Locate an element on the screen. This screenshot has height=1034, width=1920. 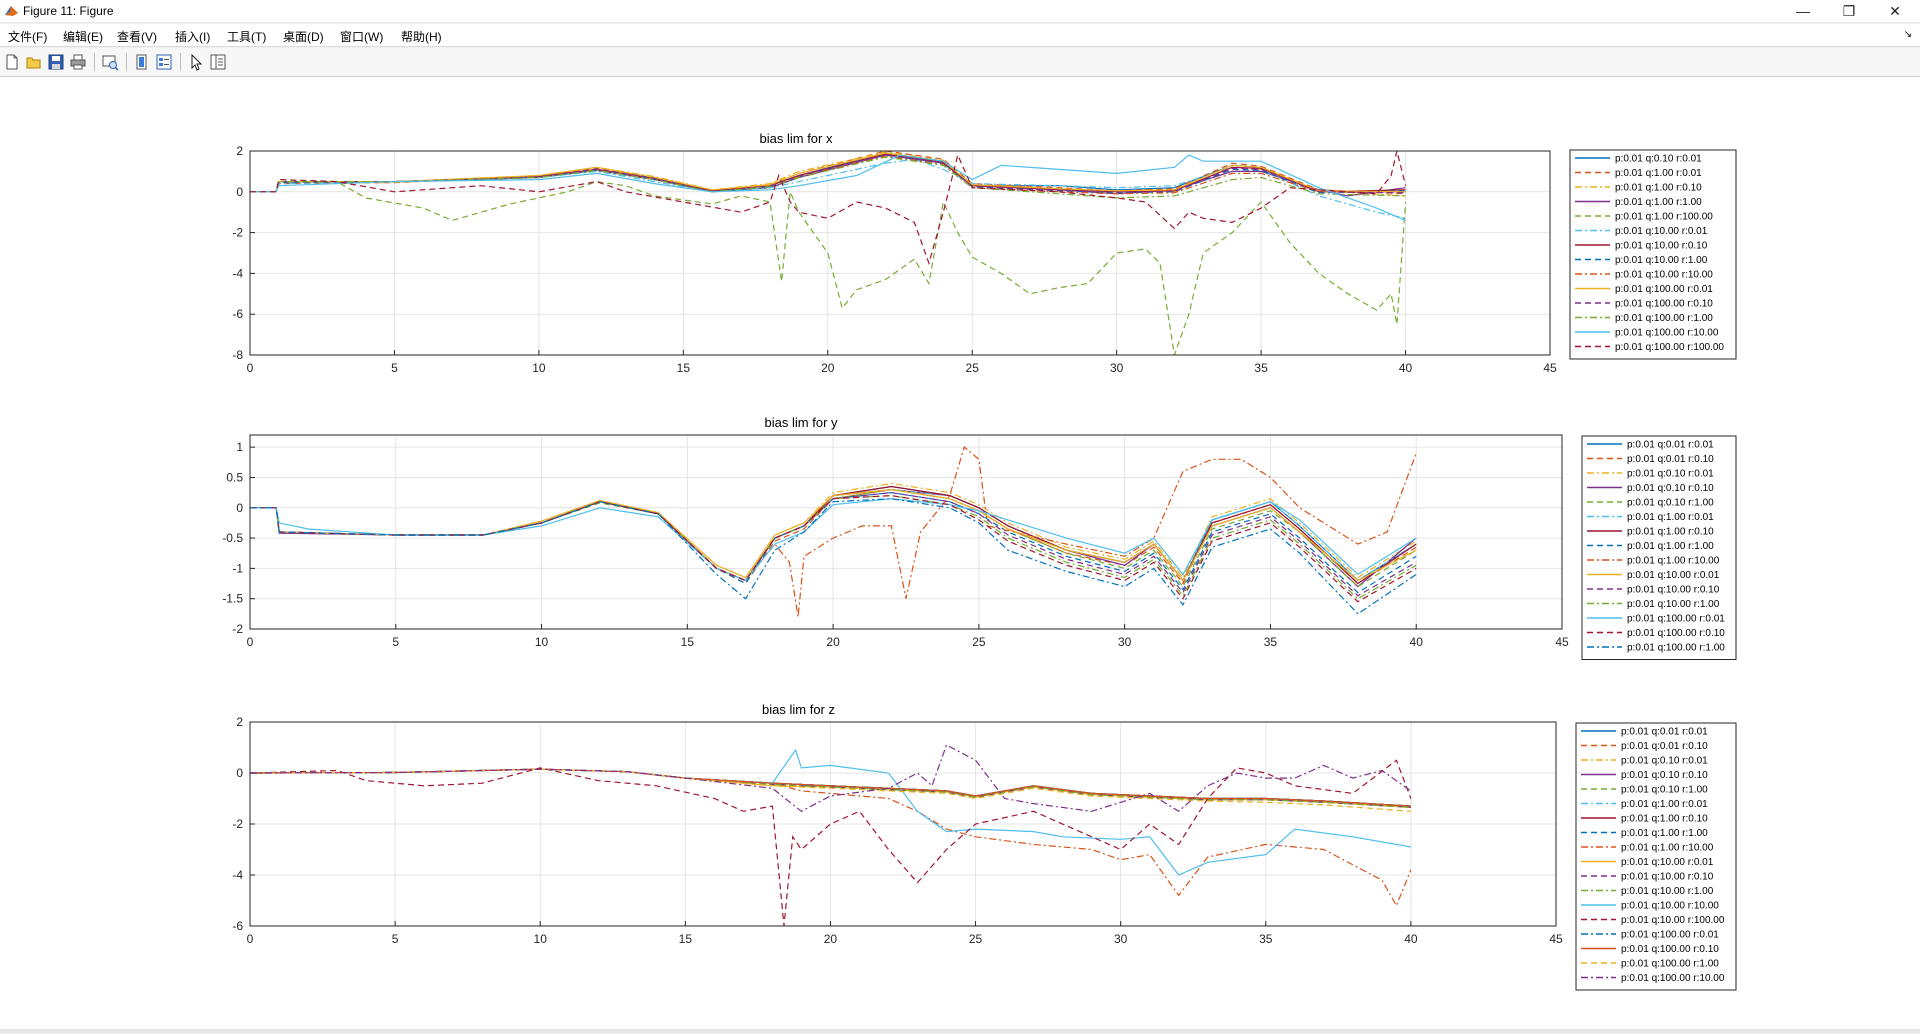
window-bottom-border is located at coordinates (960, 1031).